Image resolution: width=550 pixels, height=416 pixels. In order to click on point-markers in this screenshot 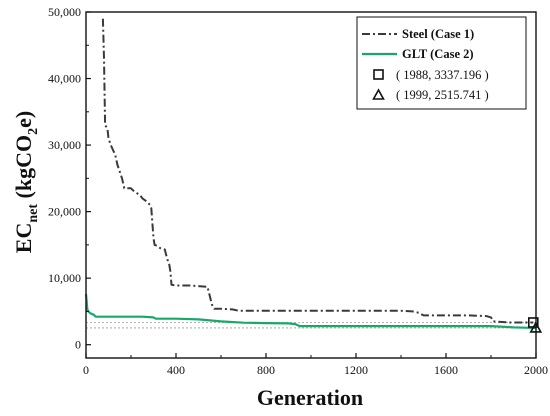, I will do `click(535, 325)`.